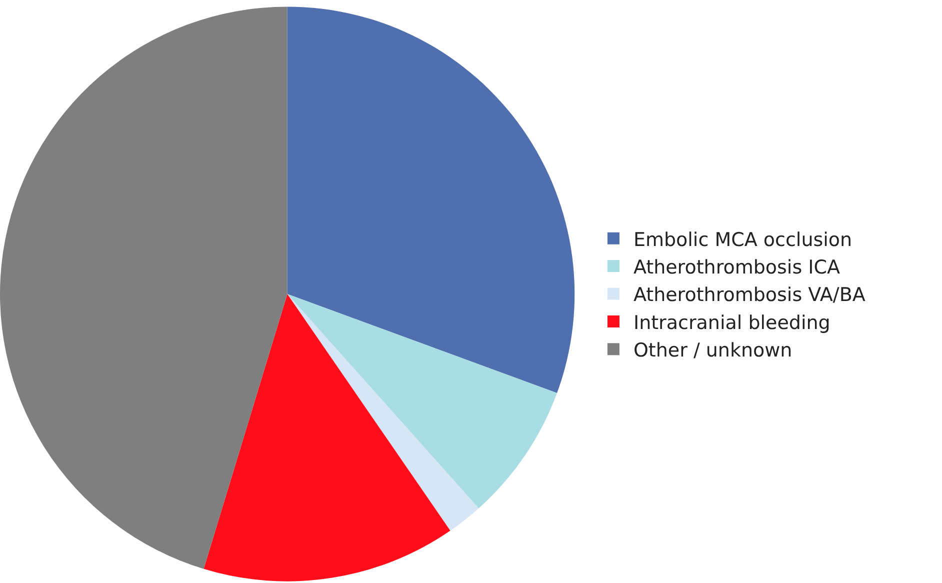 This screenshot has height=583, width=942. What do you see at coordinates (712, 351) in the screenshot?
I see `legend-label: Other / unknown` at bounding box center [712, 351].